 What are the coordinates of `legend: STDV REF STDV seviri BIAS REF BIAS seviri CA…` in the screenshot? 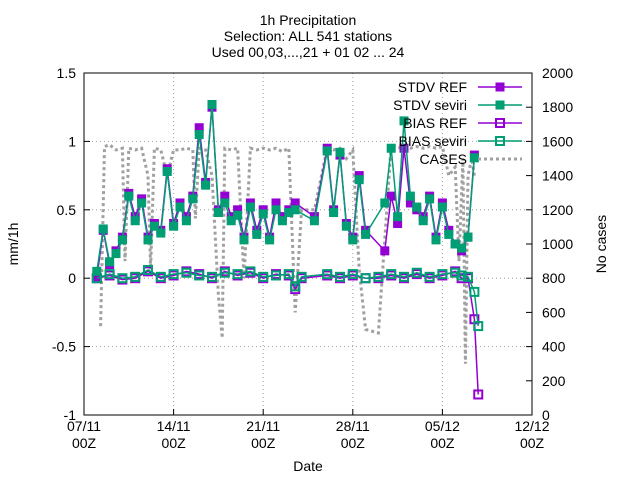 It's located at (457, 123).